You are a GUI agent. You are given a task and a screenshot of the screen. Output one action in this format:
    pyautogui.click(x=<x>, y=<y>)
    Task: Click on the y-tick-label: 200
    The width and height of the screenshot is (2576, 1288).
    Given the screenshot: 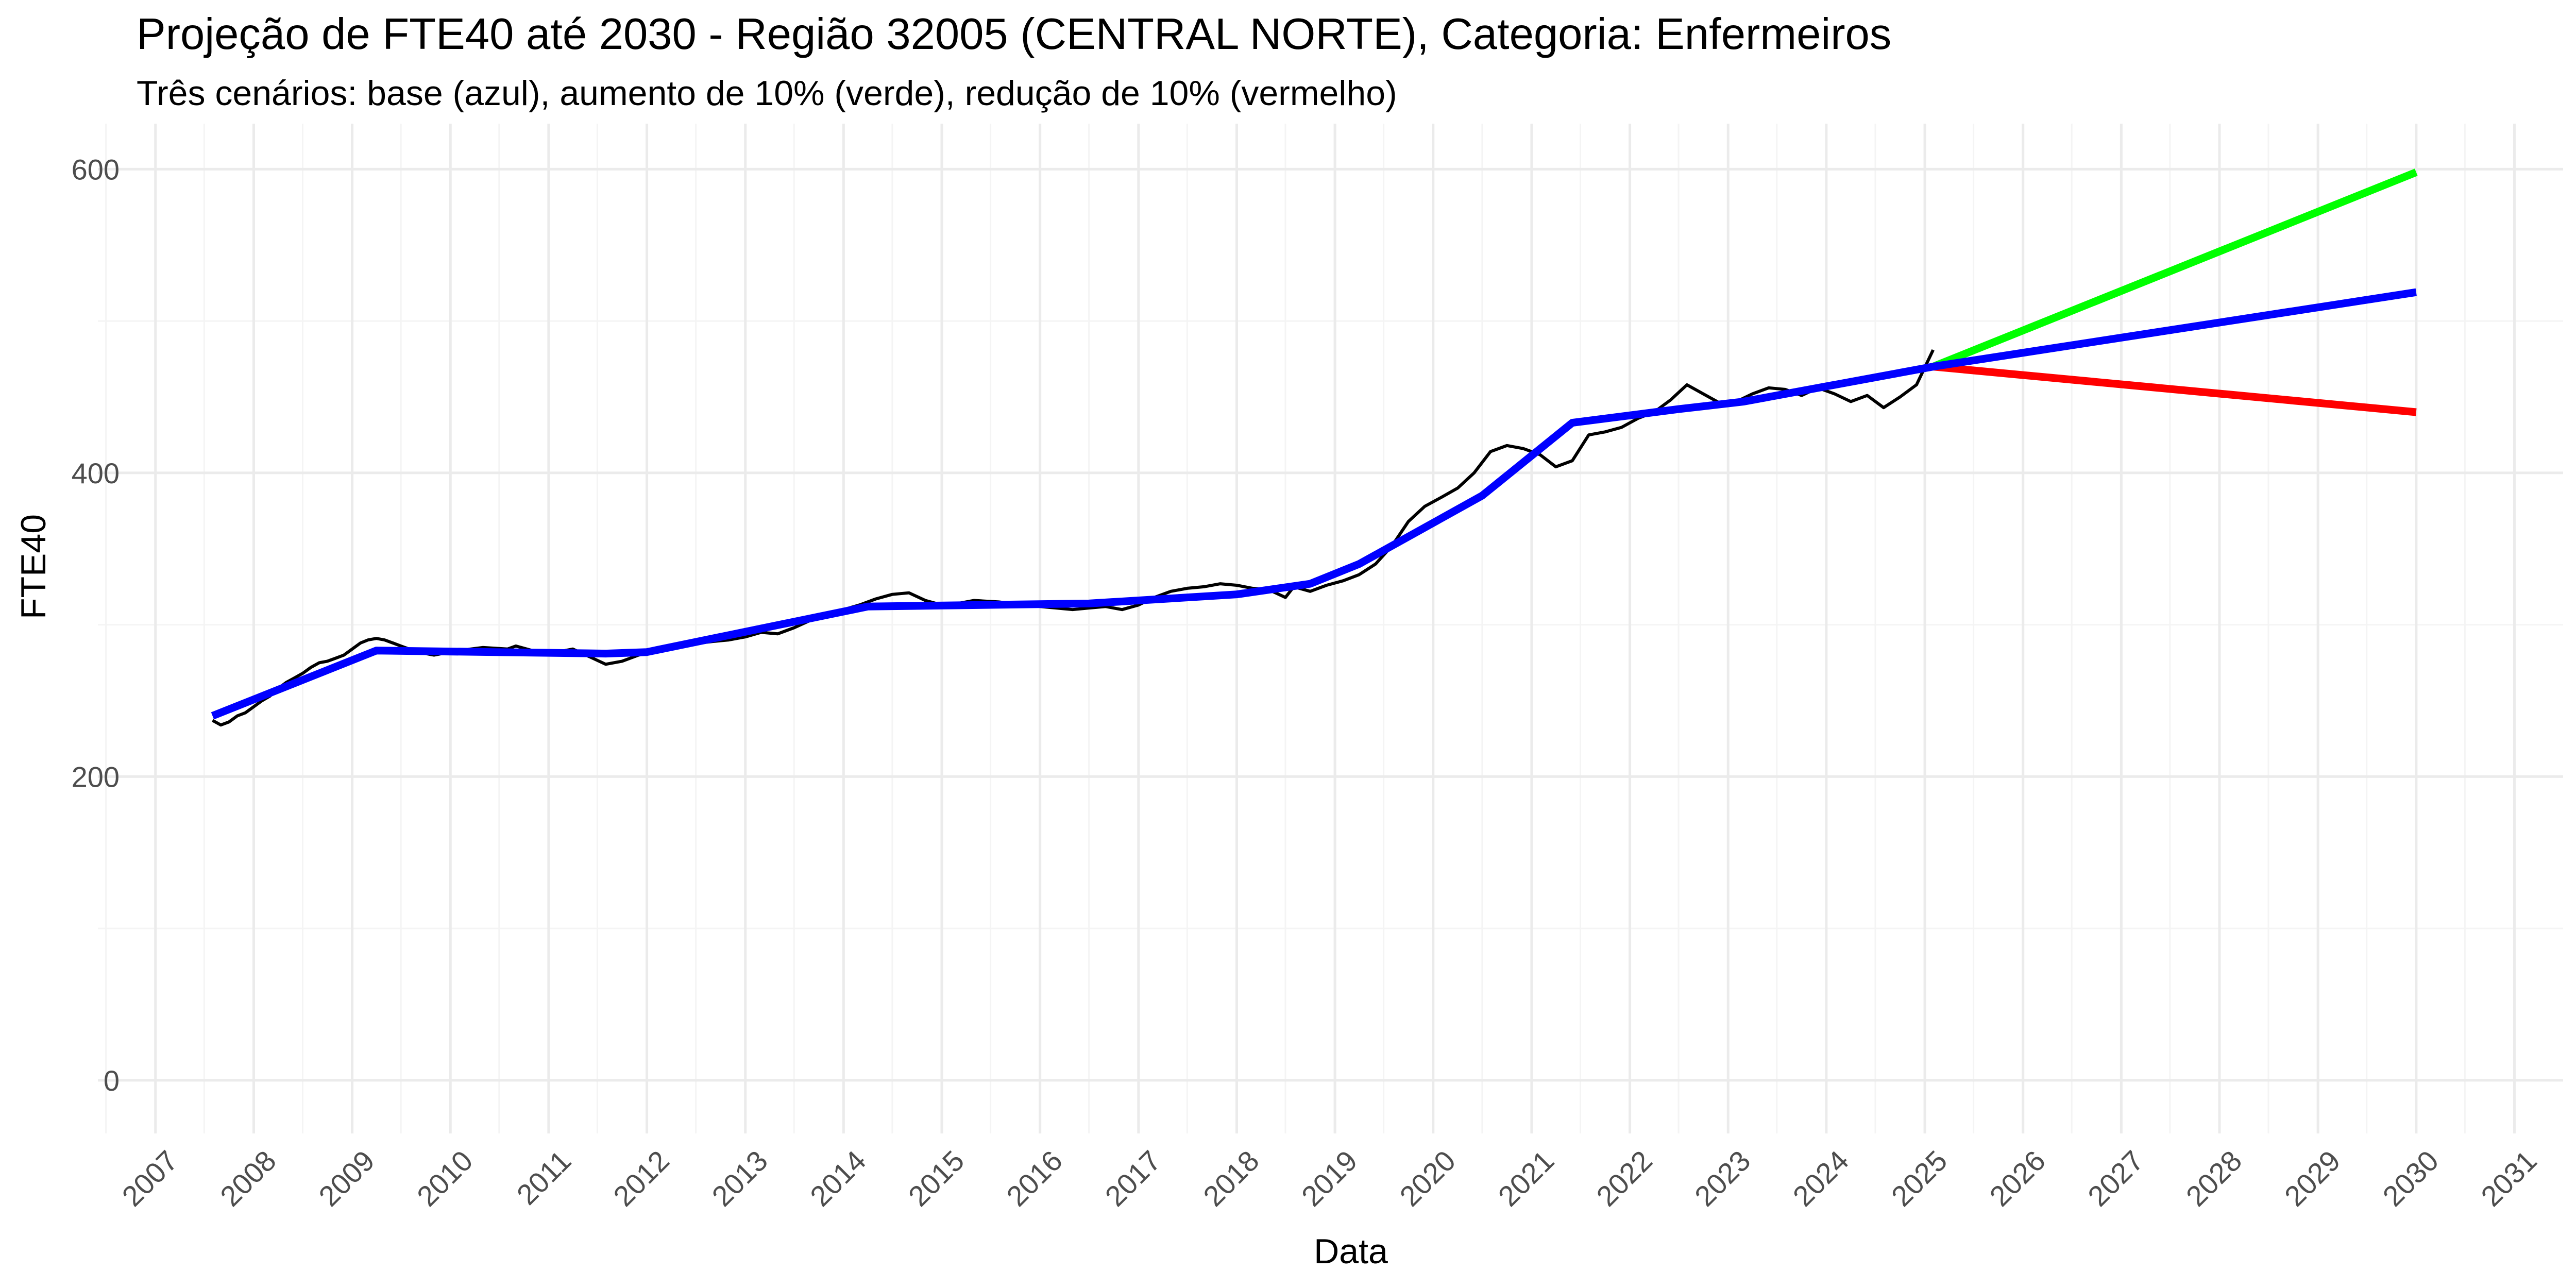 What is the action you would take?
    pyautogui.click(x=96, y=776)
    